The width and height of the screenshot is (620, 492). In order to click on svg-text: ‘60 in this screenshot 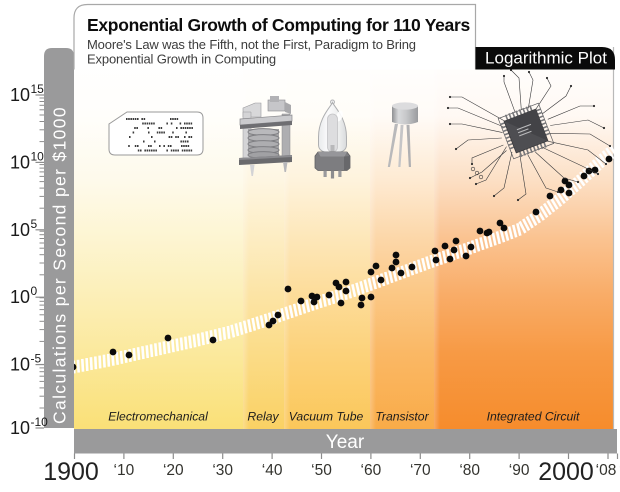, I will do `click(371, 470)`.